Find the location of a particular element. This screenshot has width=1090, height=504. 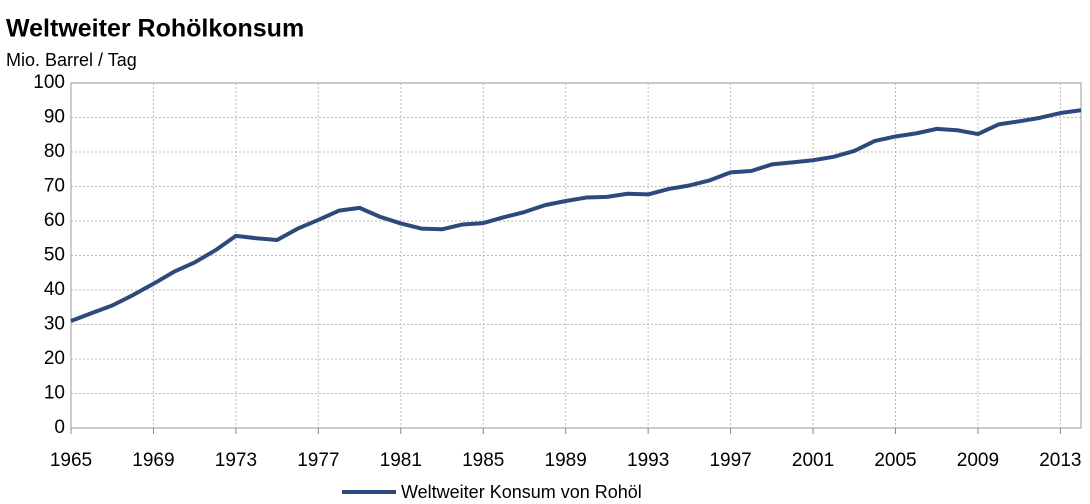

x-tick-label: 1997 is located at coordinates (730, 460).